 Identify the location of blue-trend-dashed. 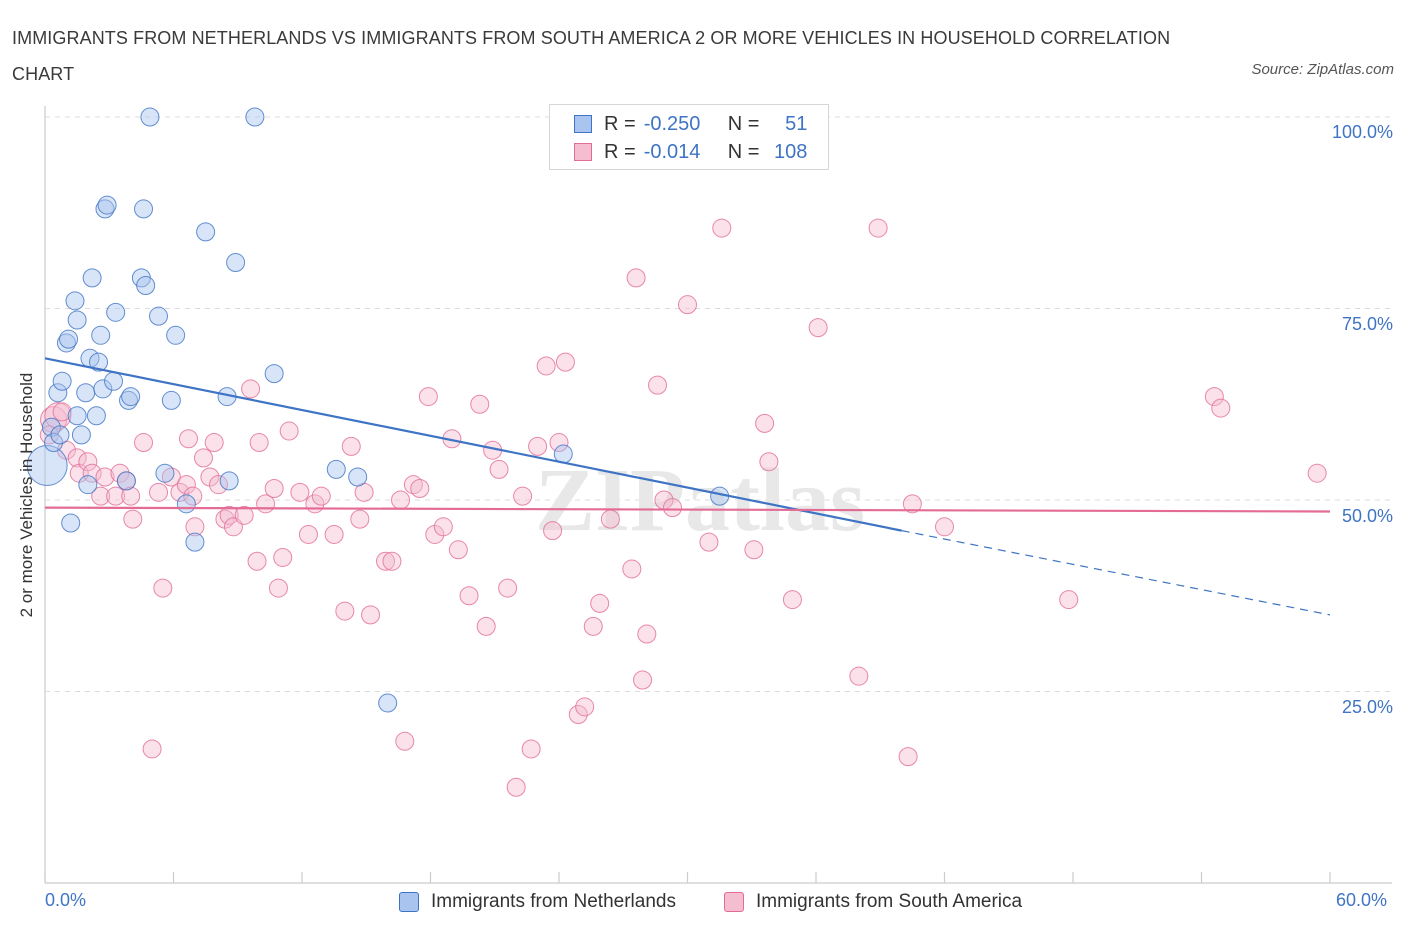
(1116, 573).